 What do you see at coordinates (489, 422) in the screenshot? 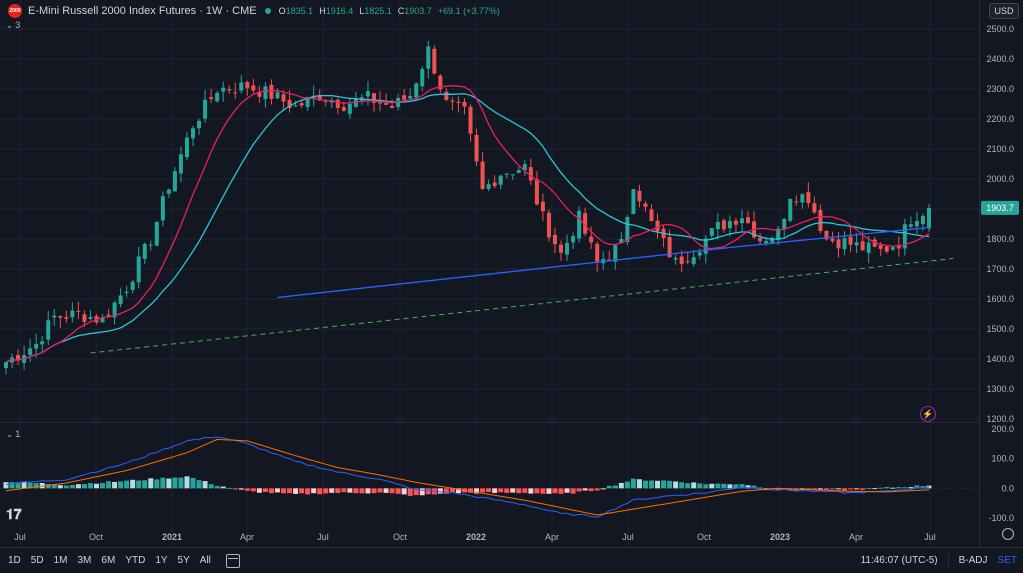
I see `pane-separator` at bounding box center [489, 422].